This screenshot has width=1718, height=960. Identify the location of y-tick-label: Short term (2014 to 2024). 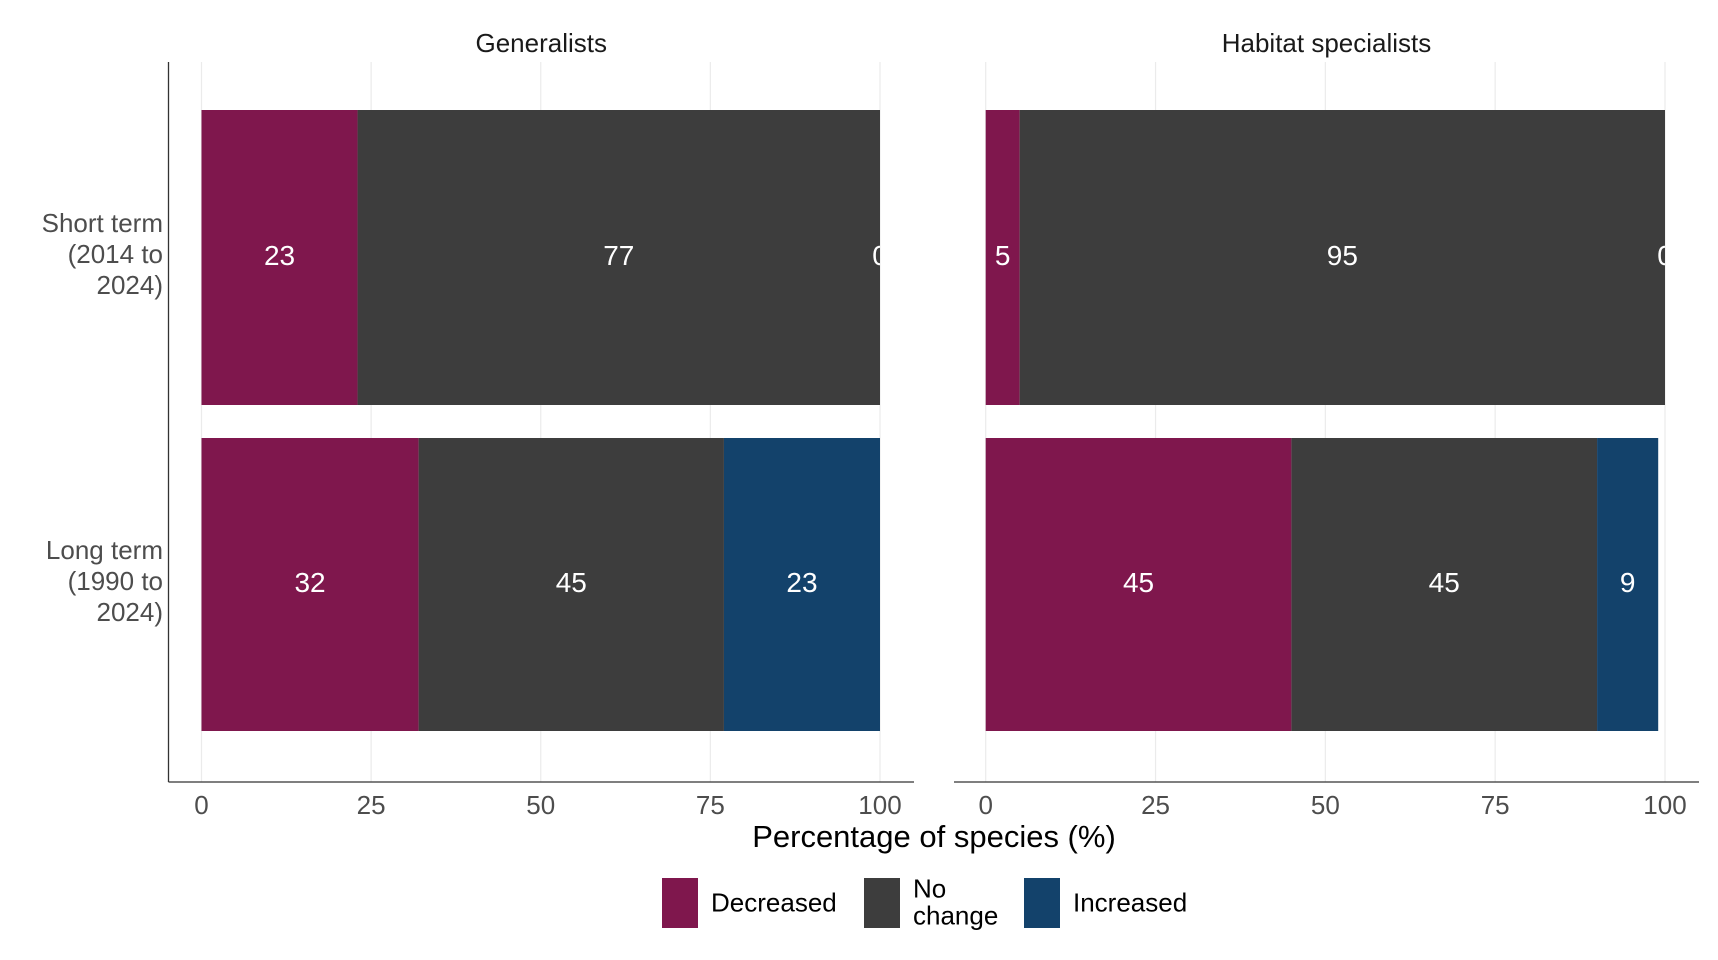
(102, 253).